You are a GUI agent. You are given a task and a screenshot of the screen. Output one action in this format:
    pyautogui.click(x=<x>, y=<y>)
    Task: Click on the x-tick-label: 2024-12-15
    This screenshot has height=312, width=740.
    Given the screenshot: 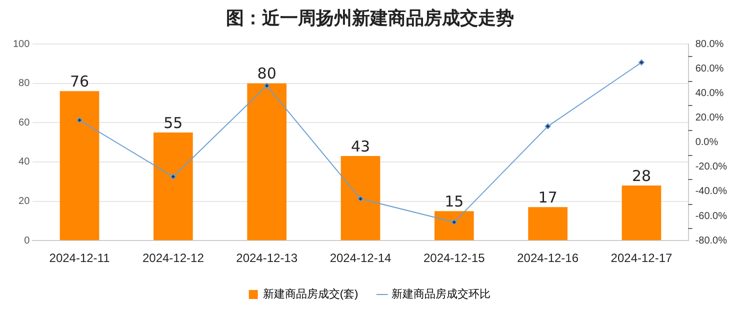 What is the action you would take?
    pyautogui.click(x=454, y=258)
    